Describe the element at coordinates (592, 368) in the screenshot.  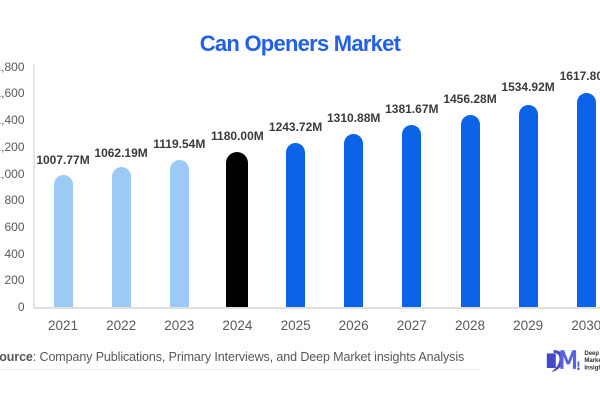
I see `svg-text: Insigh` at that location.